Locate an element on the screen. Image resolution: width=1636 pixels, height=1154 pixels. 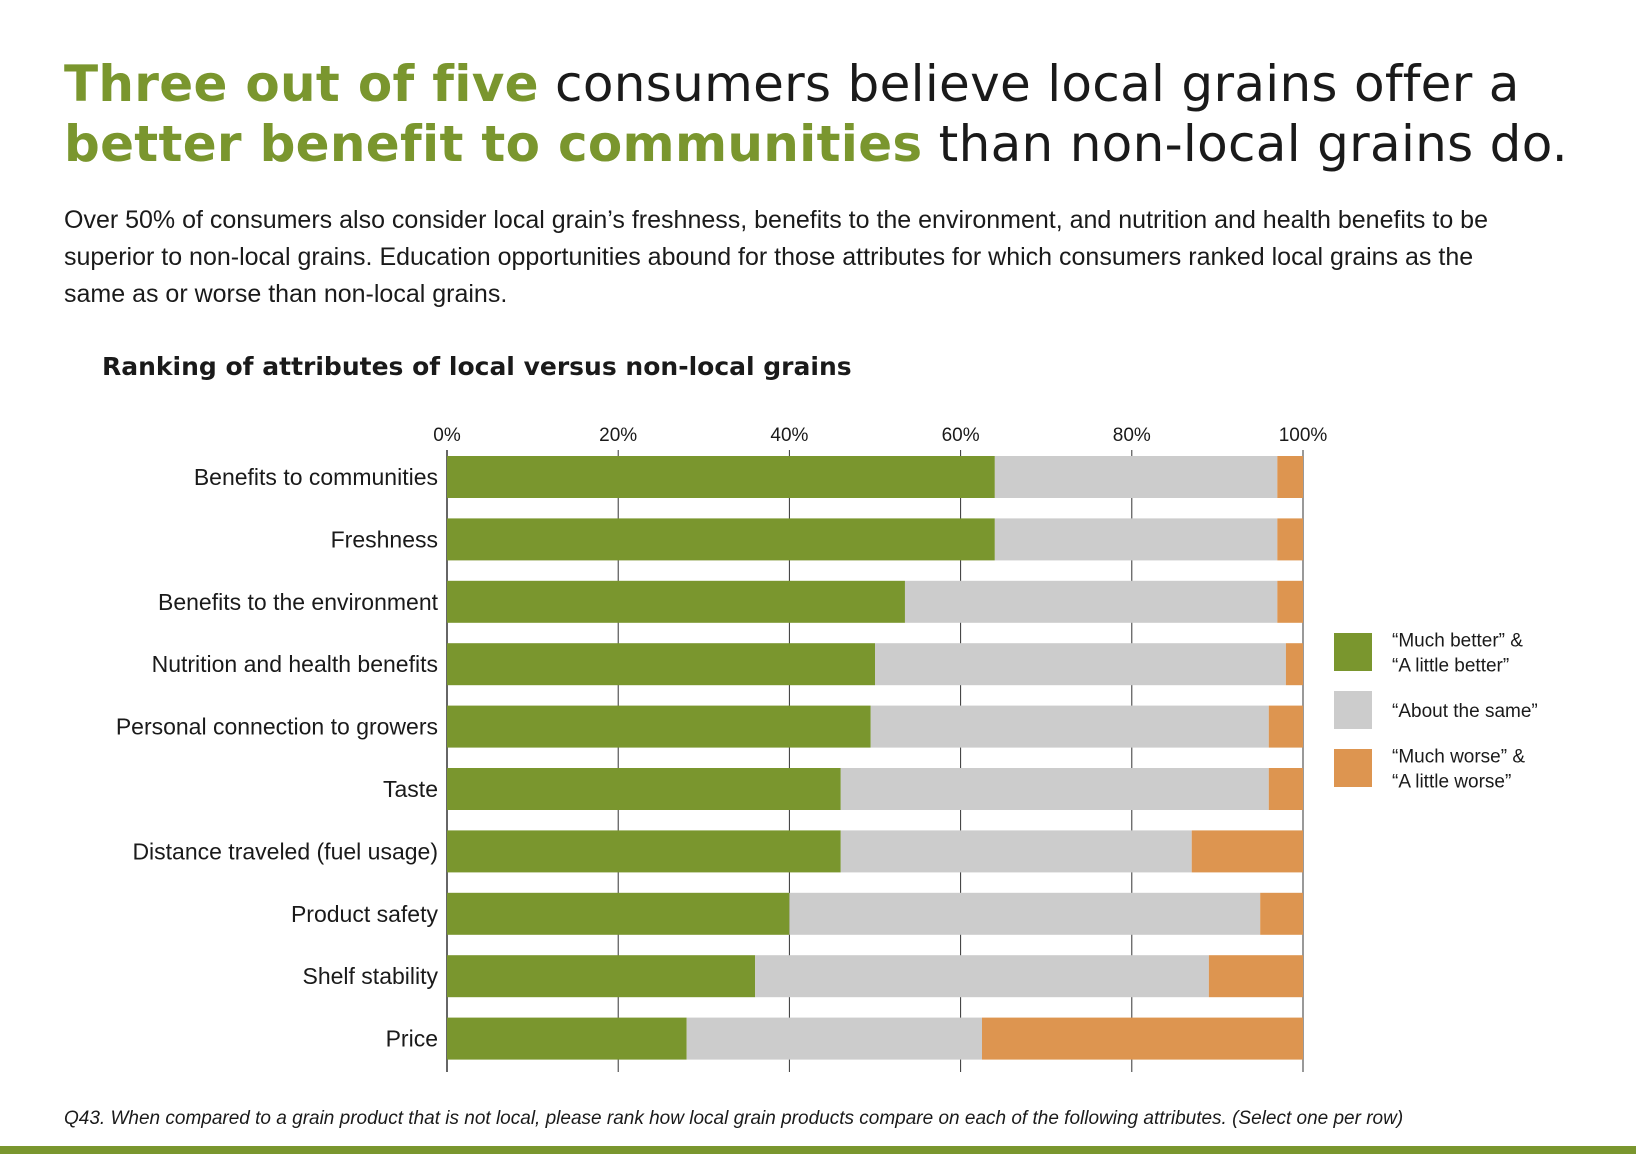
legend-label: “About the same” is located at coordinates (1465, 711).